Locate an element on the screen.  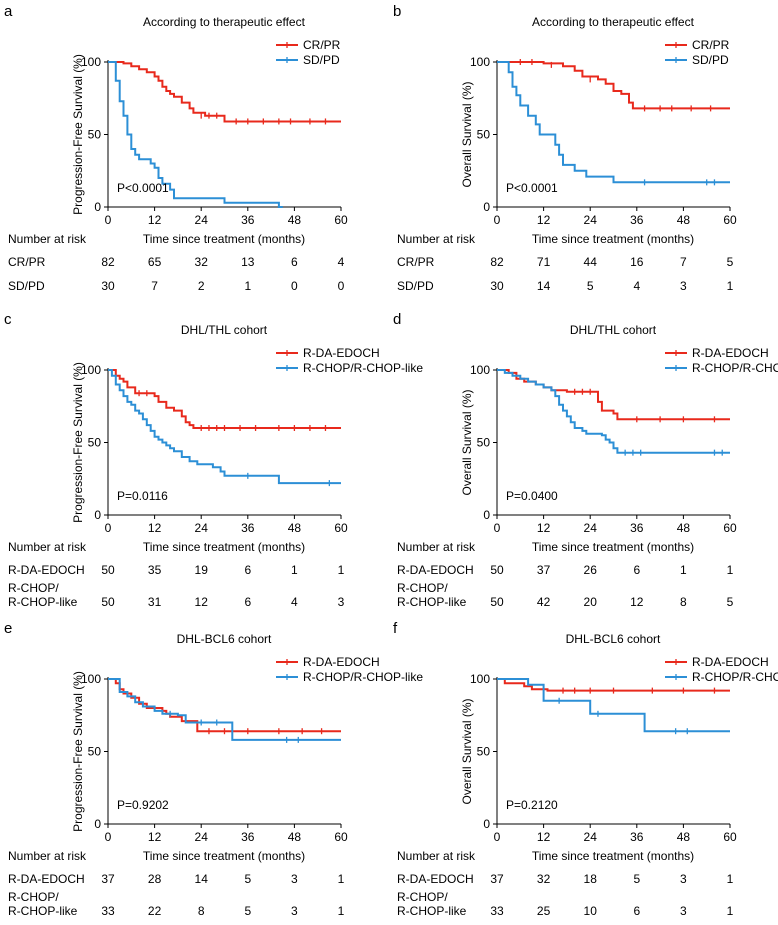
risk-count: 16 is located at coordinates (637, 262).